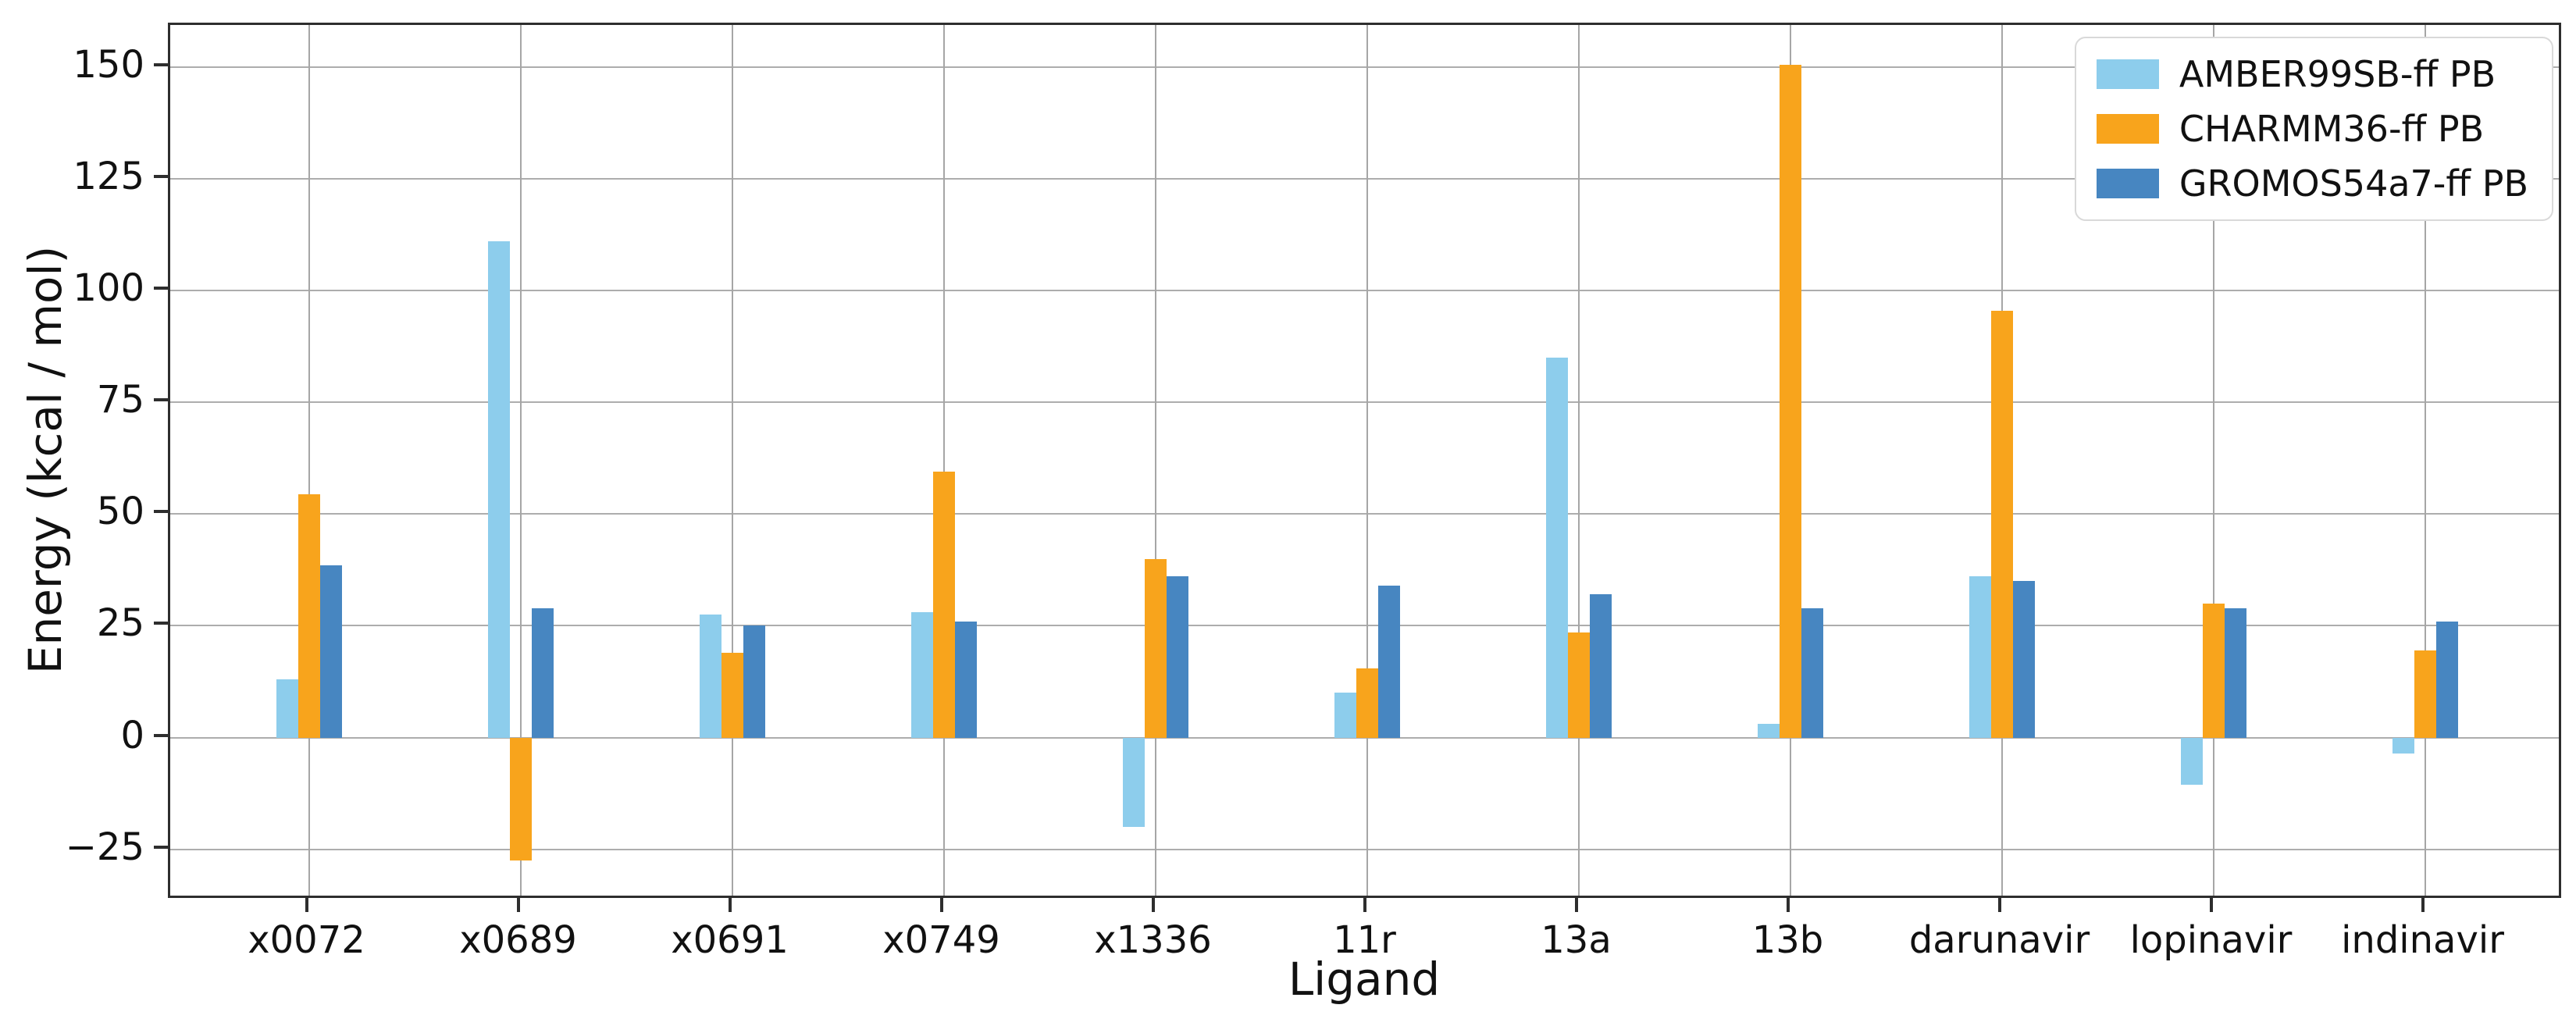 This screenshot has width=2576, height=1019. What do you see at coordinates (1365, 905) in the screenshot?
I see `x-tick-mark-11r` at bounding box center [1365, 905].